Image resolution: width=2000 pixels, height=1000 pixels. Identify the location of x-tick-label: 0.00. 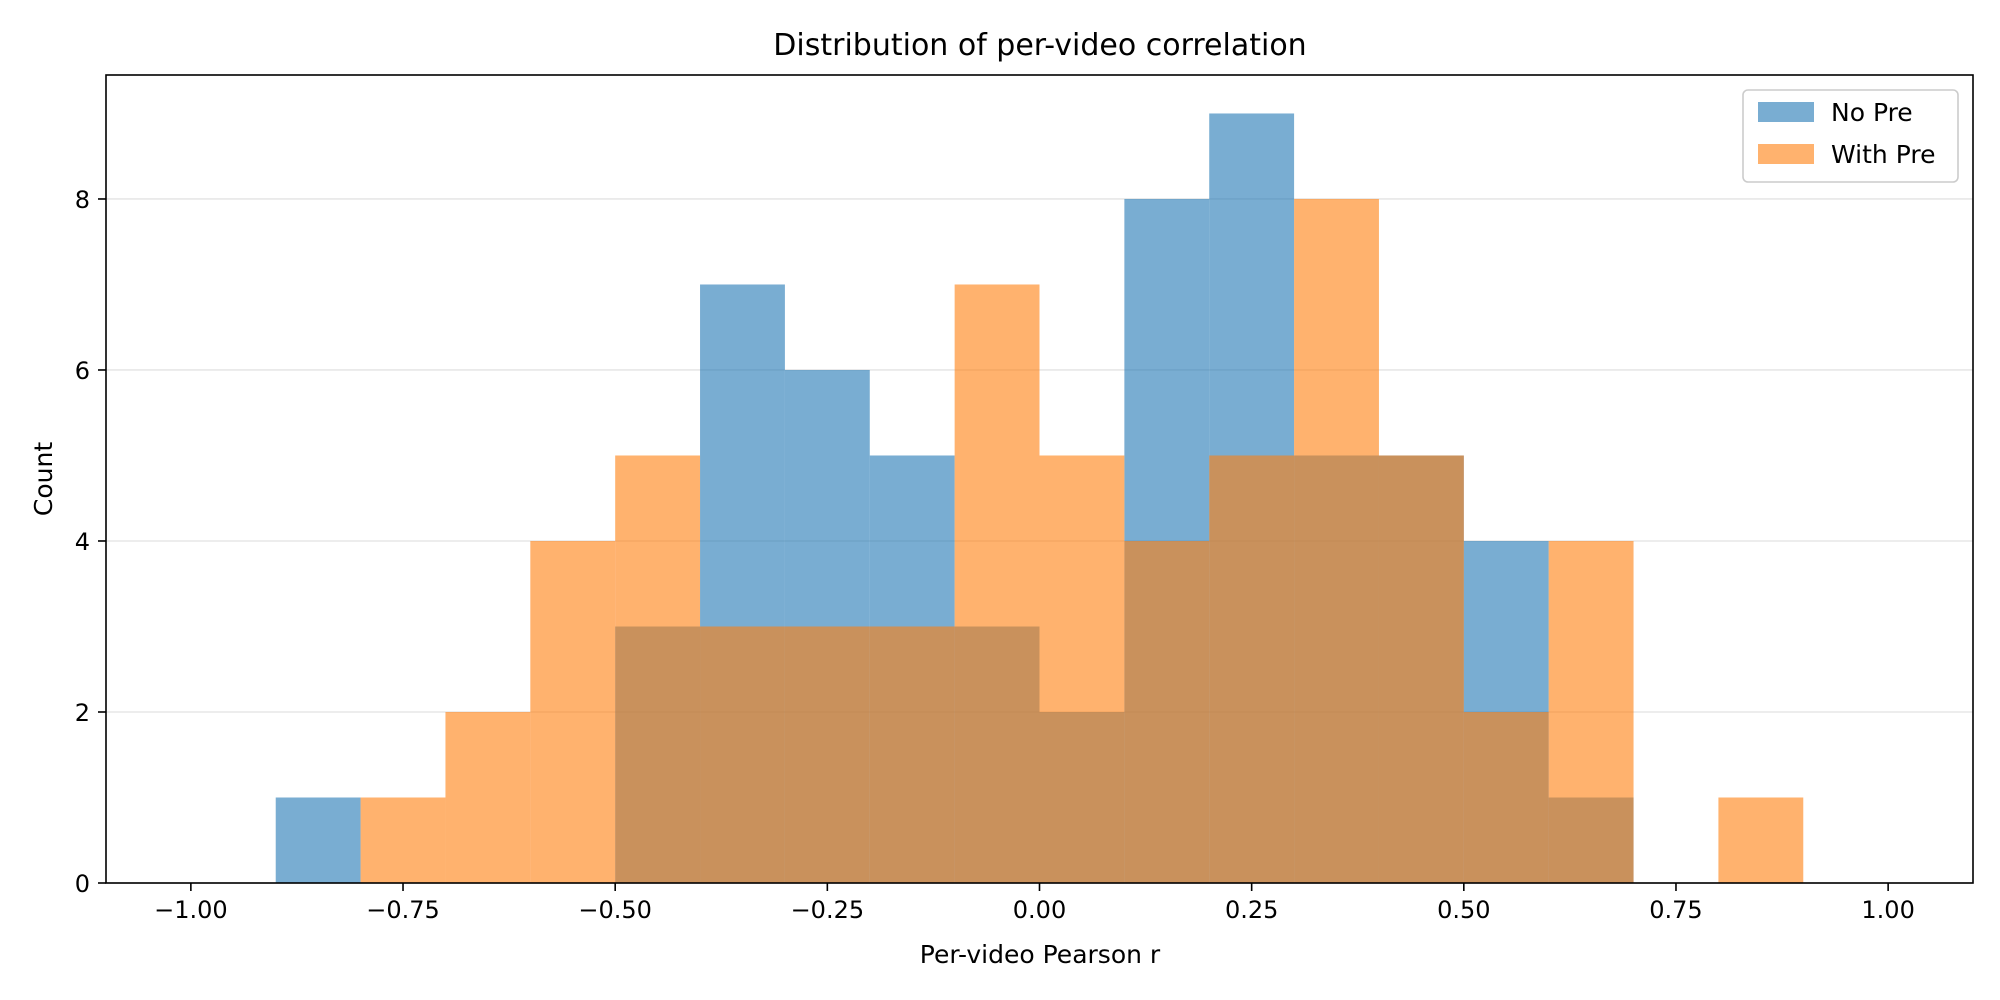
(1039, 910).